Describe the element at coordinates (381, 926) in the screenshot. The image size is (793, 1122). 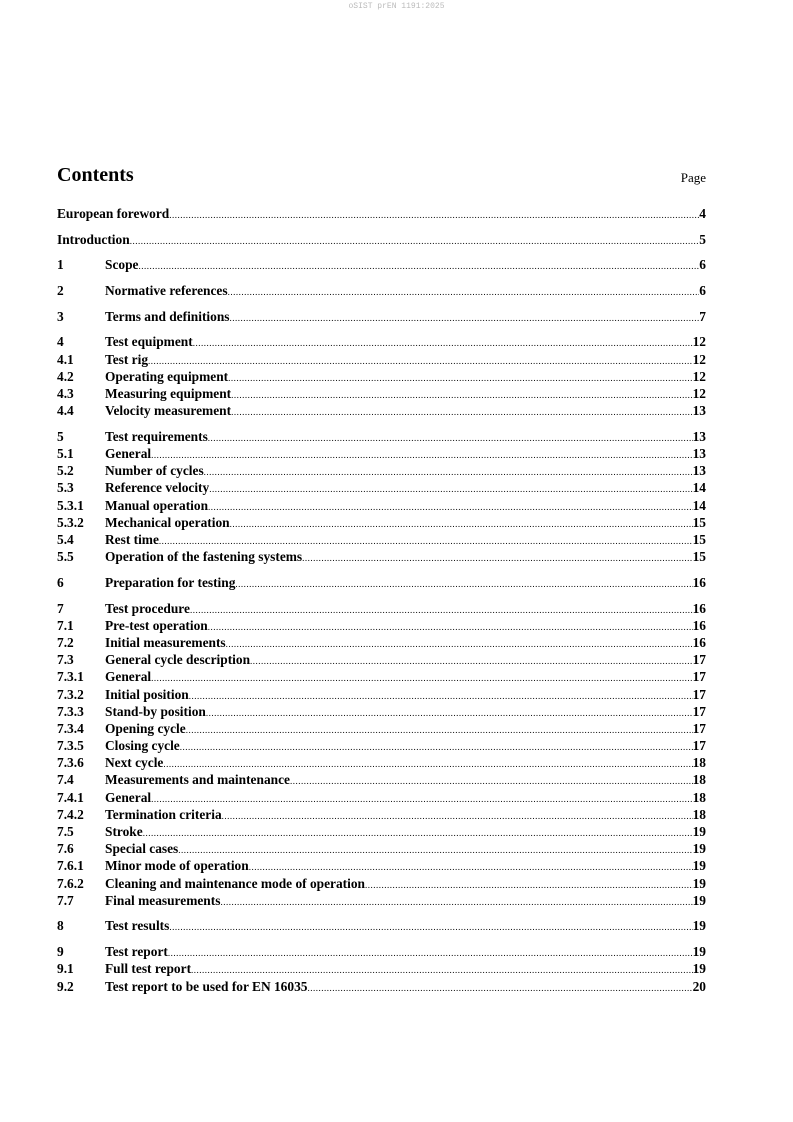
I see `toc-entry: 8 Test results 19` at that location.